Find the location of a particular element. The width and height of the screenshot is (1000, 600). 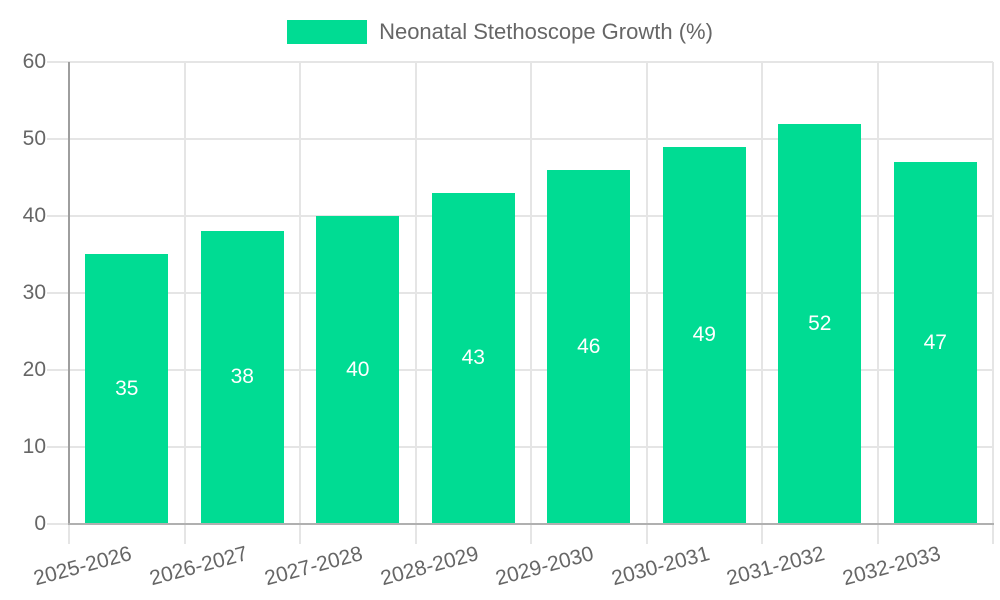

legend-swatch is located at coordinates (327, 32).